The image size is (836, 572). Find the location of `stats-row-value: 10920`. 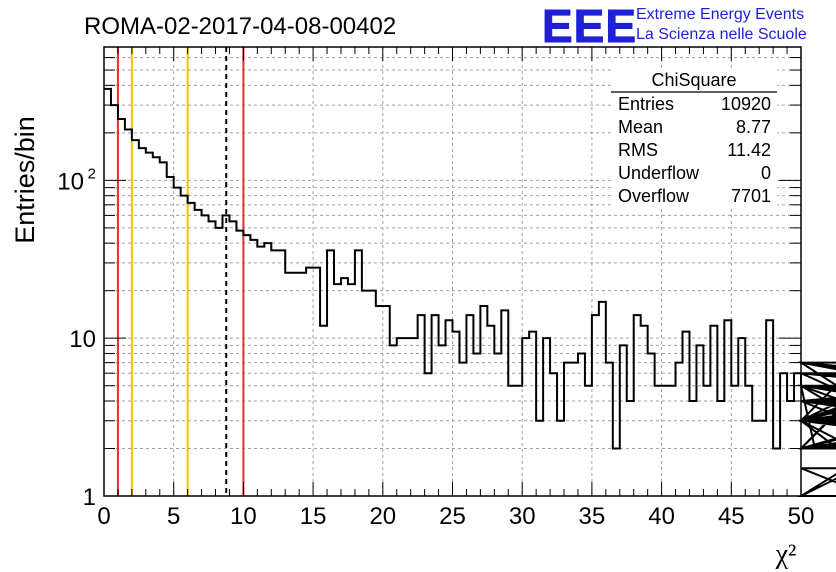

stats-row-value: 10920 is located at coordinates (746, 104).